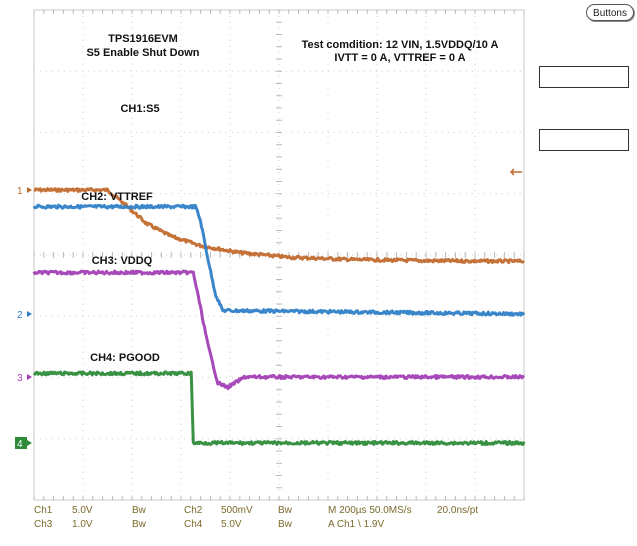  What do you see at coordinates (231, 524) in the screenshot?
I see `status-ch4-scale: 5.0V` at bounding box center [231, 524].